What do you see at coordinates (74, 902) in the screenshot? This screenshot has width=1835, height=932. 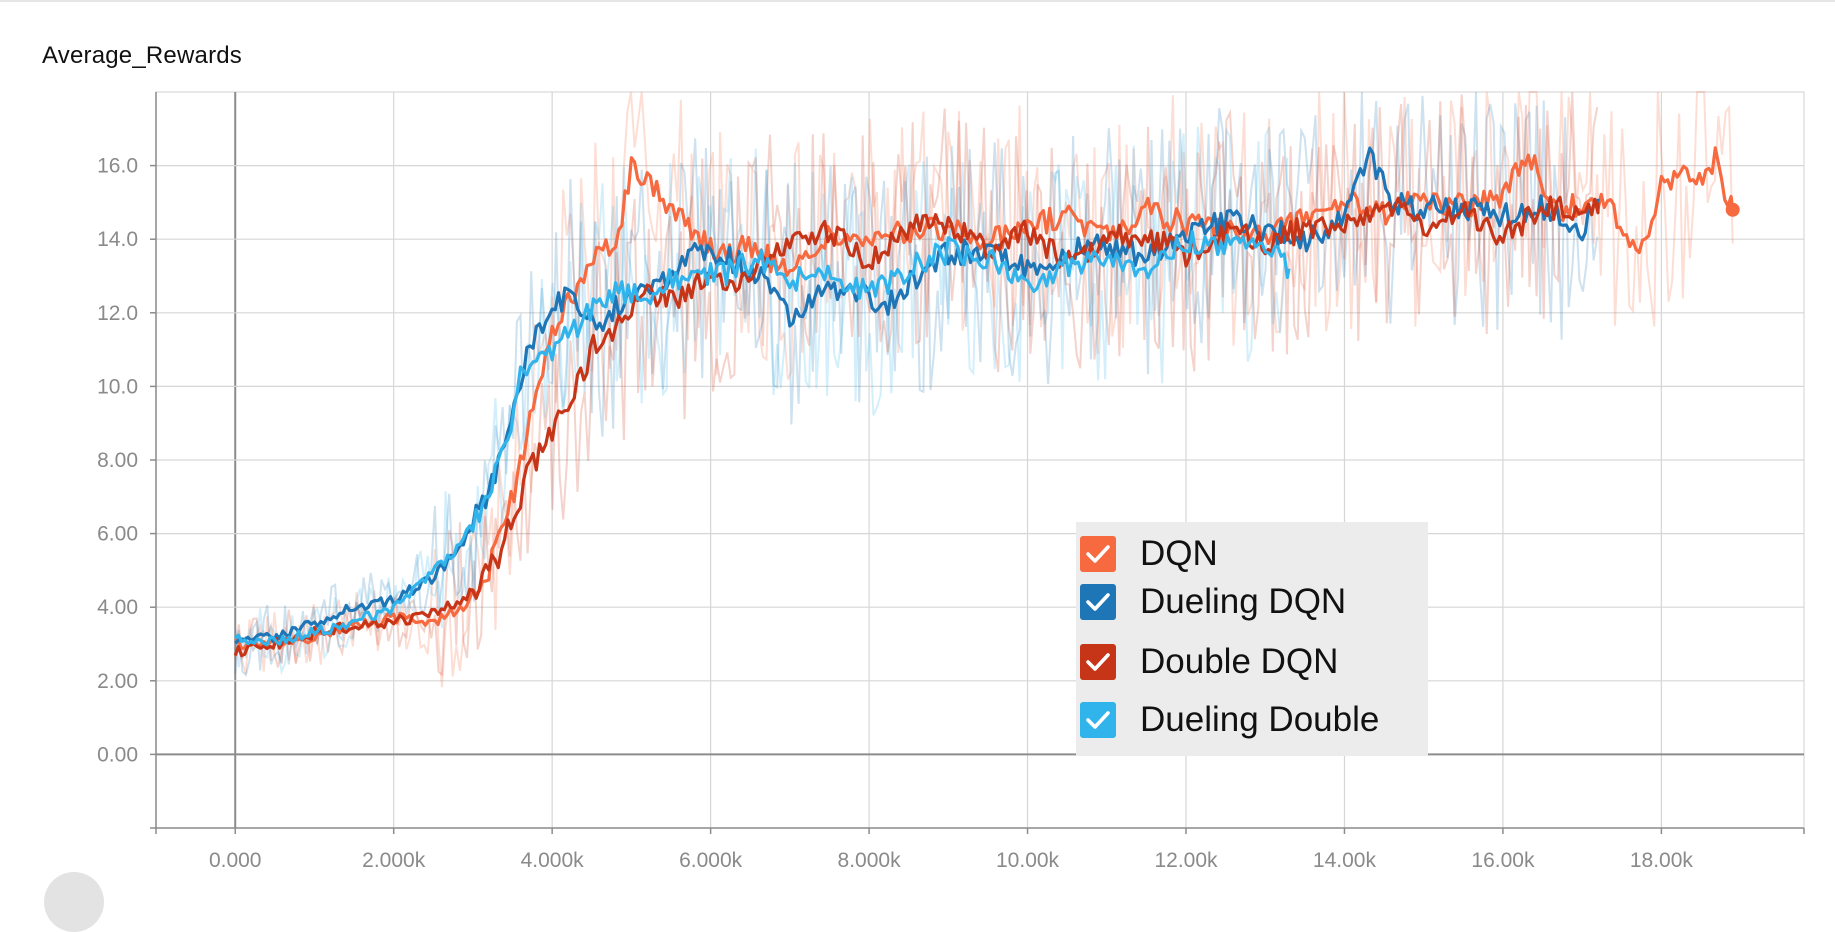 I see `expand-button` at bounding box center [74, 902].